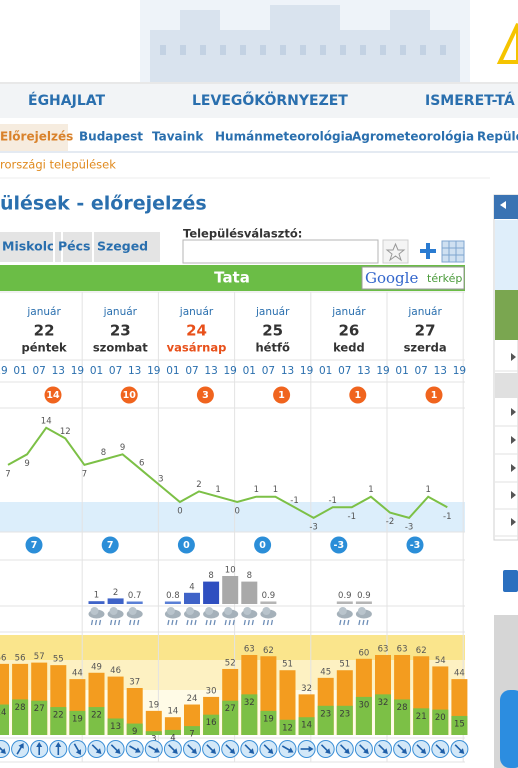  I want to click on selector-input, so click(280, 251).